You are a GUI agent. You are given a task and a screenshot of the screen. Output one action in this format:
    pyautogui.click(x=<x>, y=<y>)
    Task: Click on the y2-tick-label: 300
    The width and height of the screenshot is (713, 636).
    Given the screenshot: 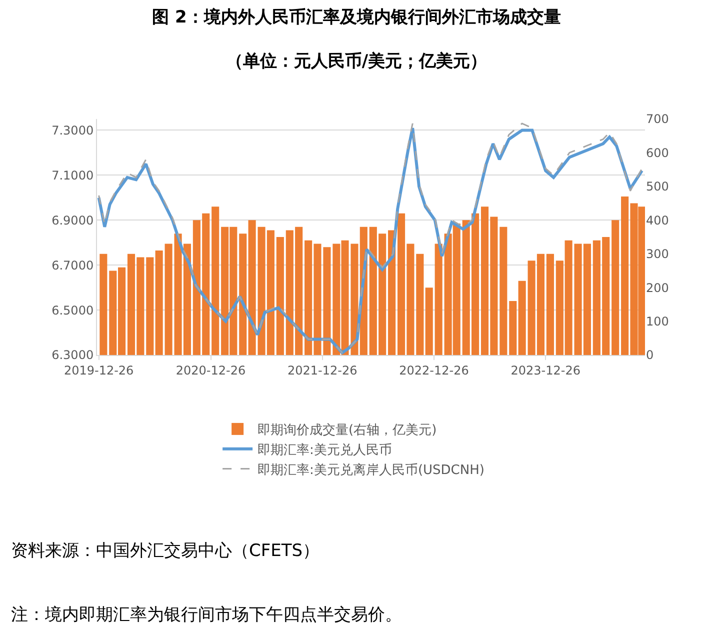 What is the action you would take?
    pyautogui.click(x=657, y=254)
    